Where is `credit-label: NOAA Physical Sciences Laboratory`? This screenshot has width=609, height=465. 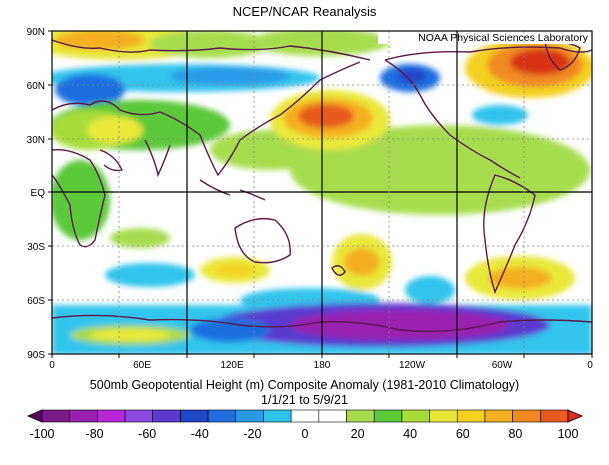 credit-label: NOAA Physical Sciences Laboratory is located at coordinates (503, 38).